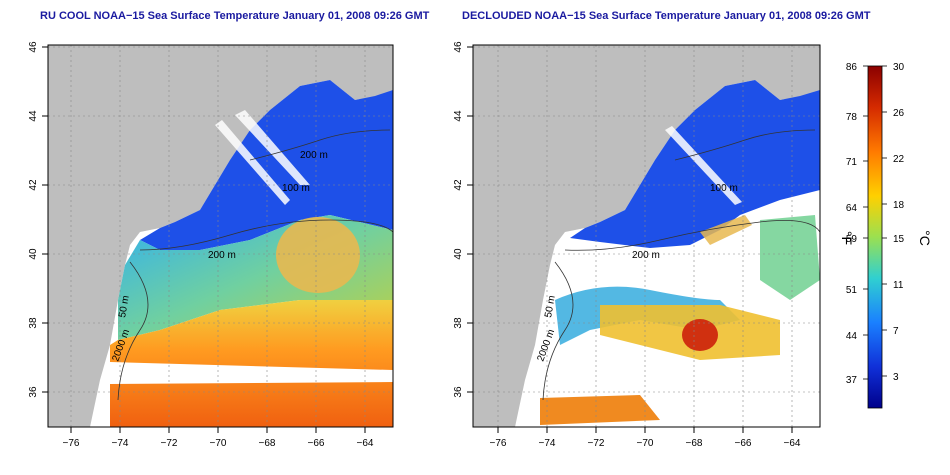 The image size is (950, 475). I want to click on colorbar-ticks, so click(875, 222).